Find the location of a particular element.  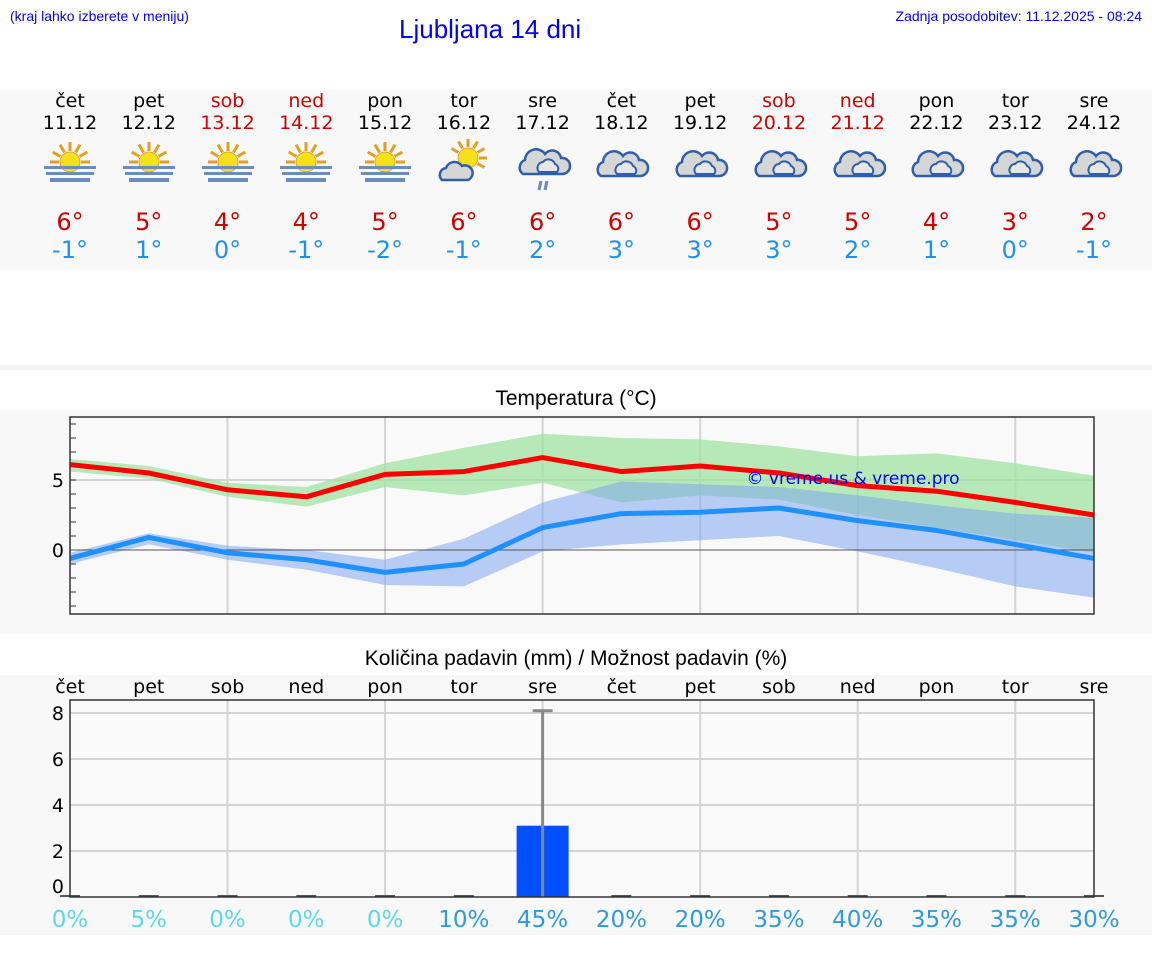

precip-probability: 5% is located at coordinates (149, 920).